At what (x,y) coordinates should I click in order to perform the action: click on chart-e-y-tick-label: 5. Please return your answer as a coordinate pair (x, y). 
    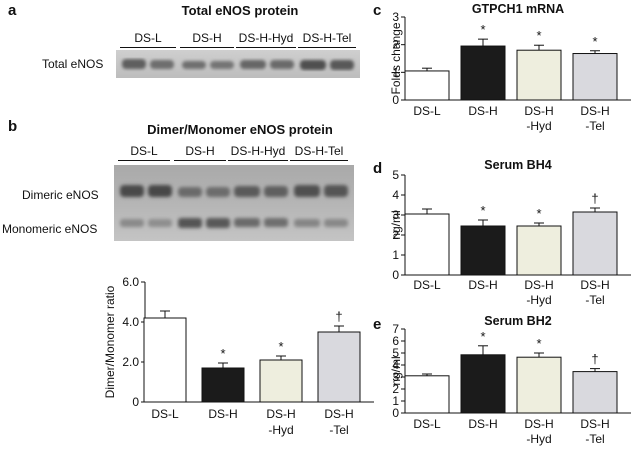
    Looking at the image, I should click on (395, 353).